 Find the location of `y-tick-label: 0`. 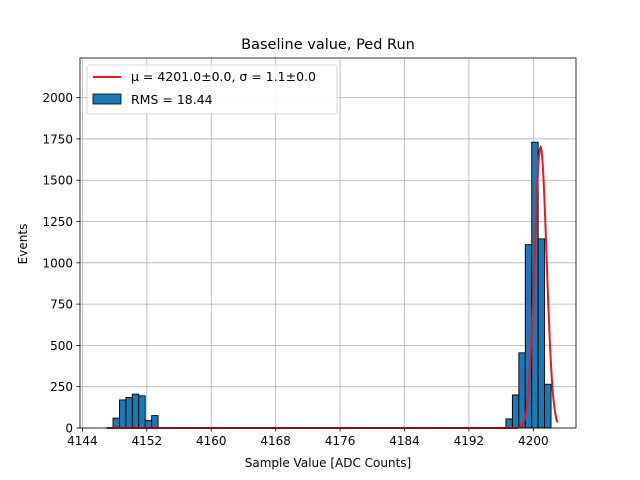

y-tick-label: 0 is located at coordinates (69, 429).